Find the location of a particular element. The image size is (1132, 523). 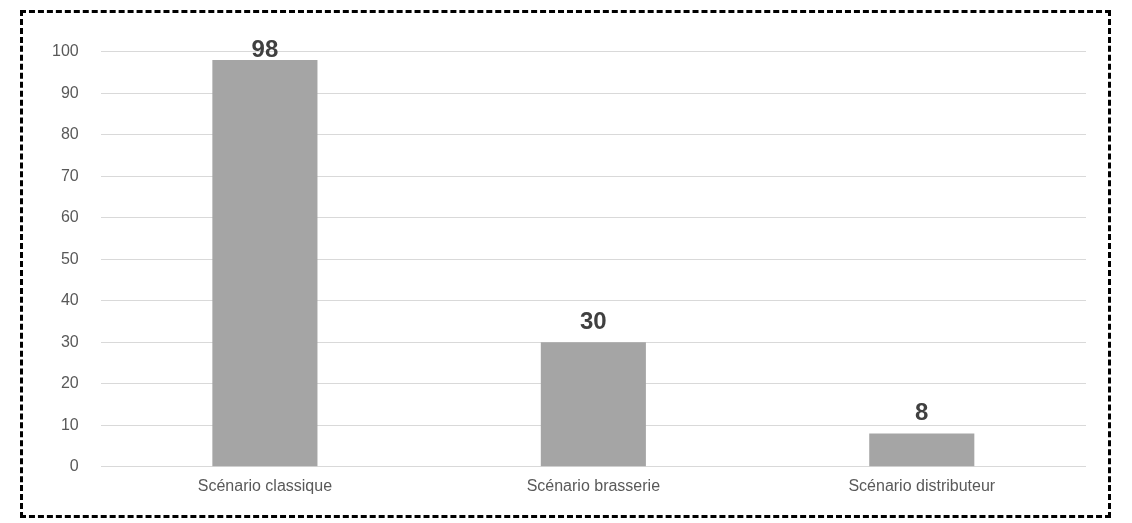

y-tick-label: 40 is located at coordinates (69, 300).